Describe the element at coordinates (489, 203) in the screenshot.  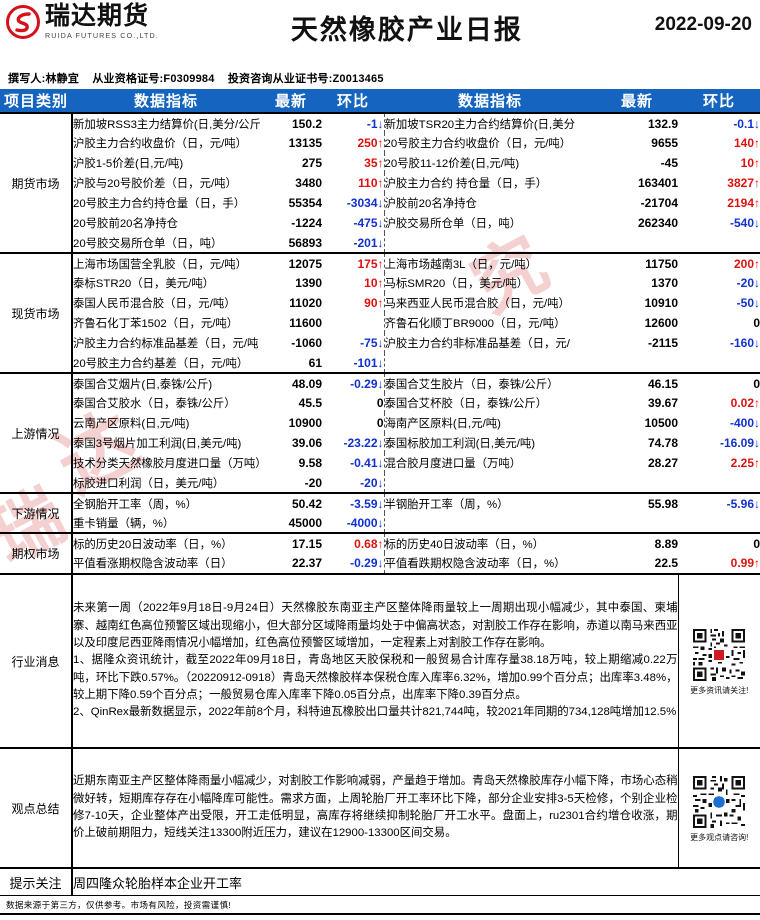
I see `indicator-name-right: 沪胶前20名净持仓` at that location.